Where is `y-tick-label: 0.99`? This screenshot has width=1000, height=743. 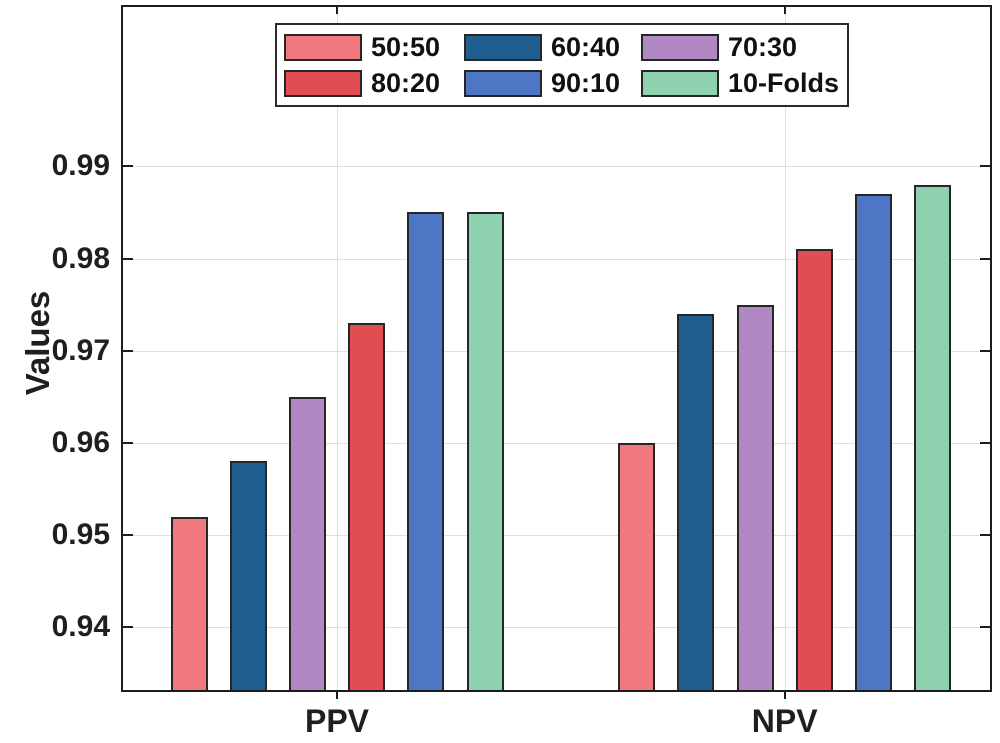
y-tick-label: 0.99 is located at coordinates (80, 166).